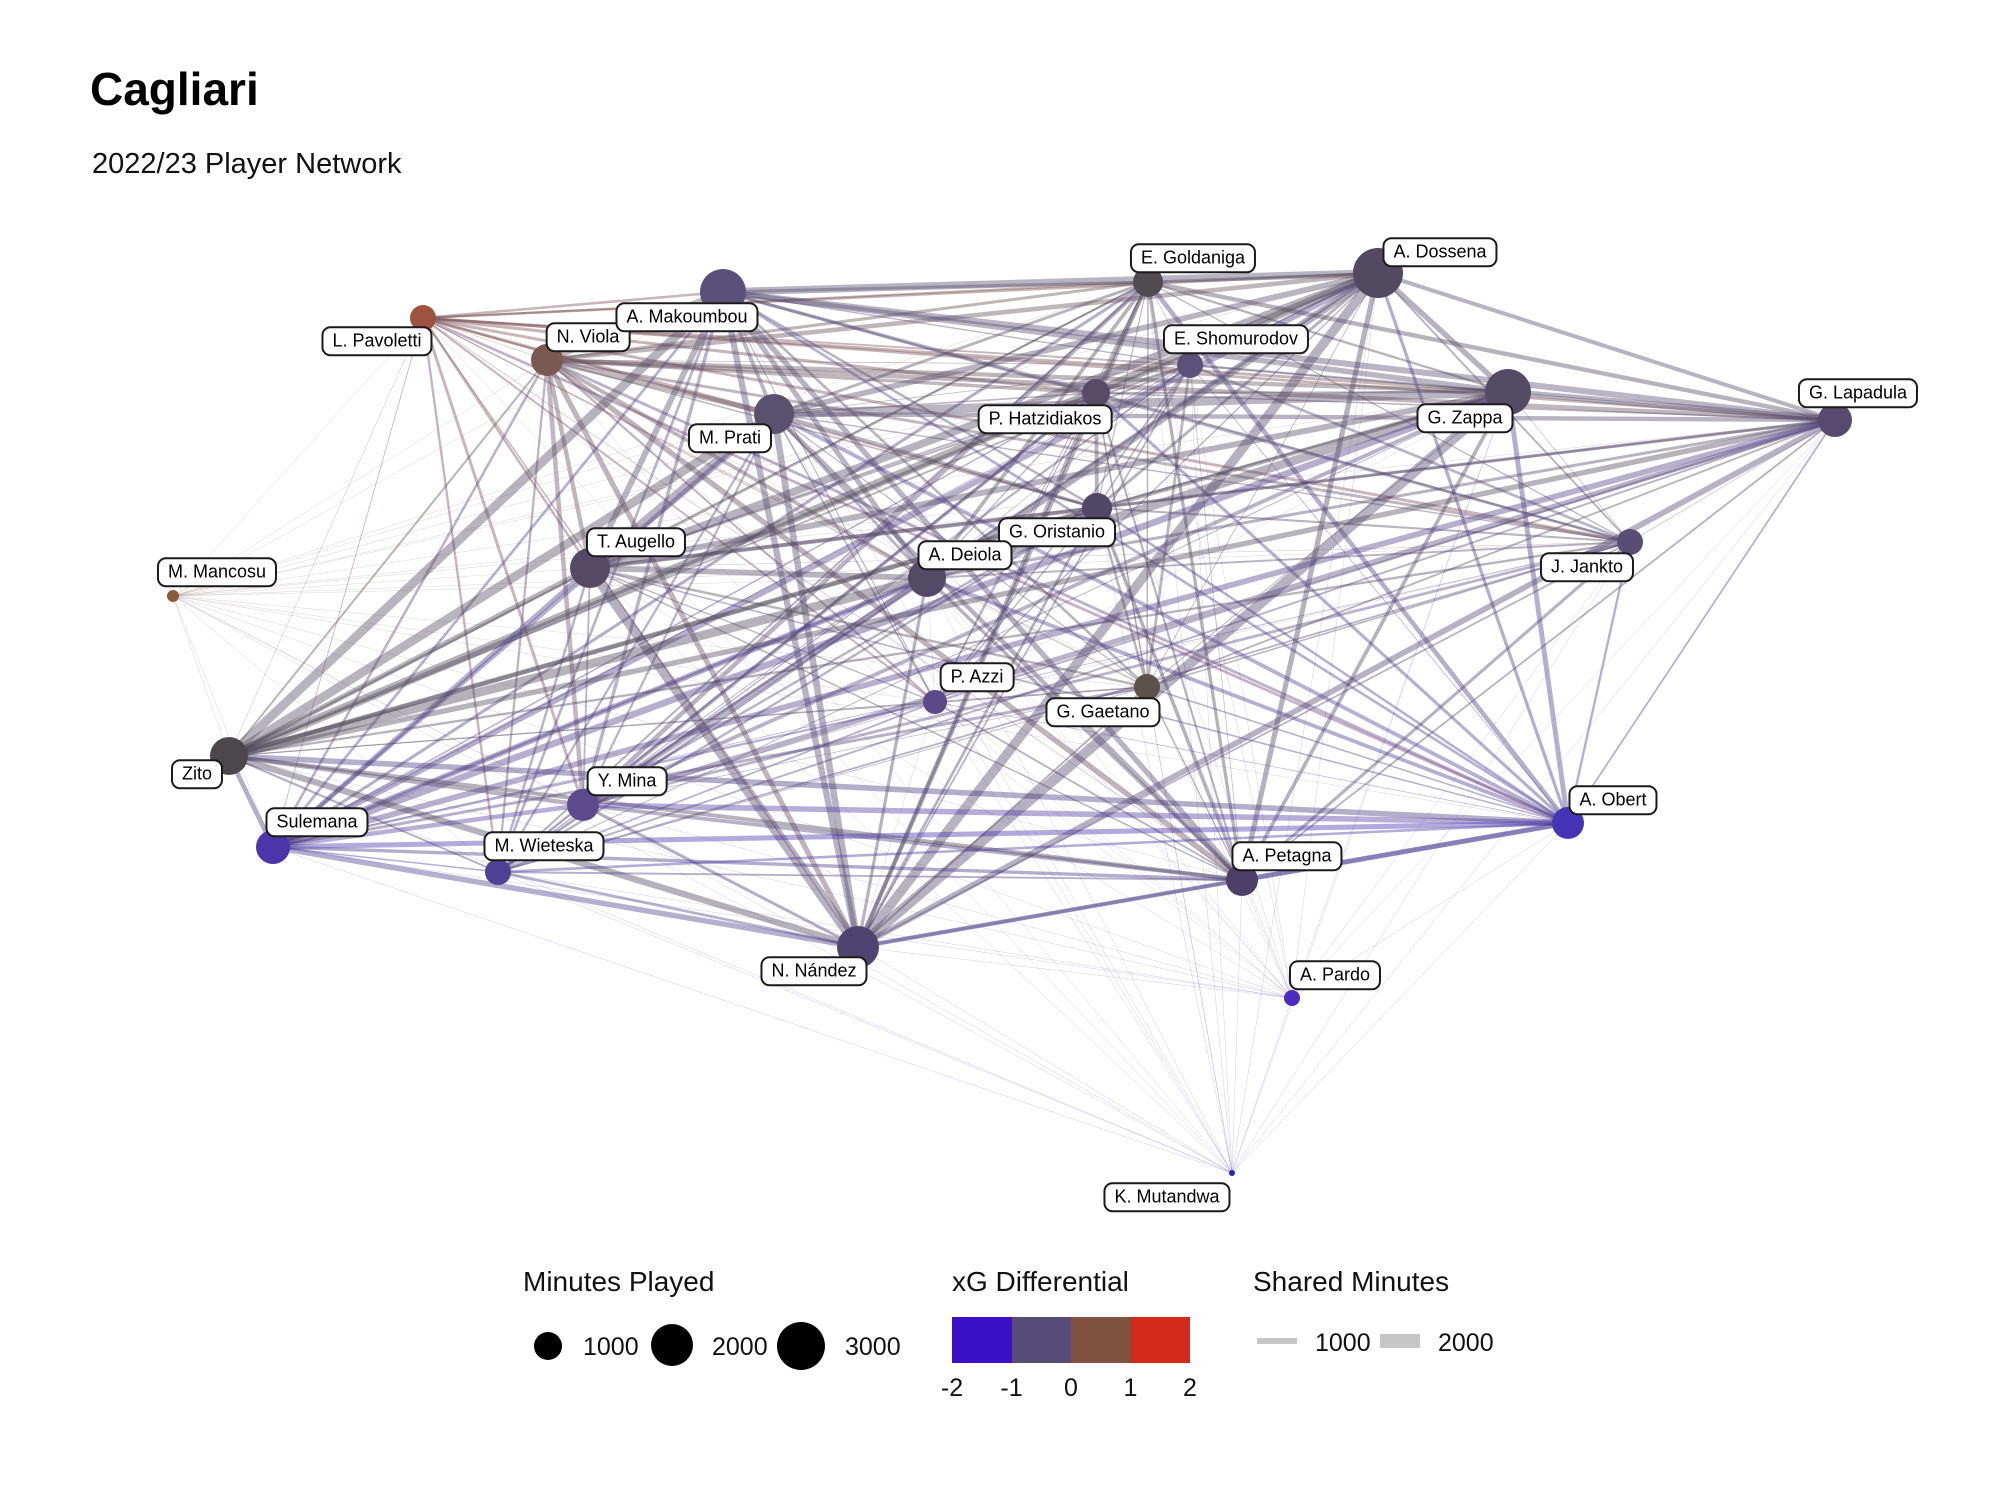  Describe the element at coordinates (1606, 346) in the screenshot. I see `edge-a-dossena--g-lapadula` at that location.